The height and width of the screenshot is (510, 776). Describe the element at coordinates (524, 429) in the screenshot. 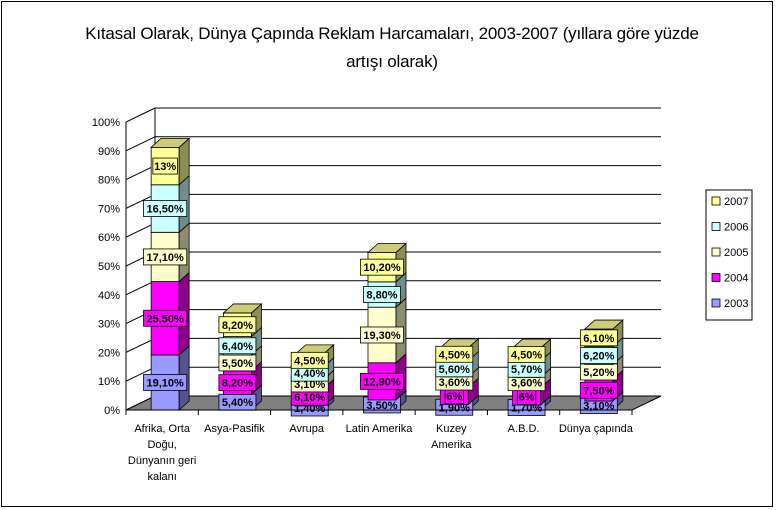

I see `x-tick-label: A.B.D.` at that location.